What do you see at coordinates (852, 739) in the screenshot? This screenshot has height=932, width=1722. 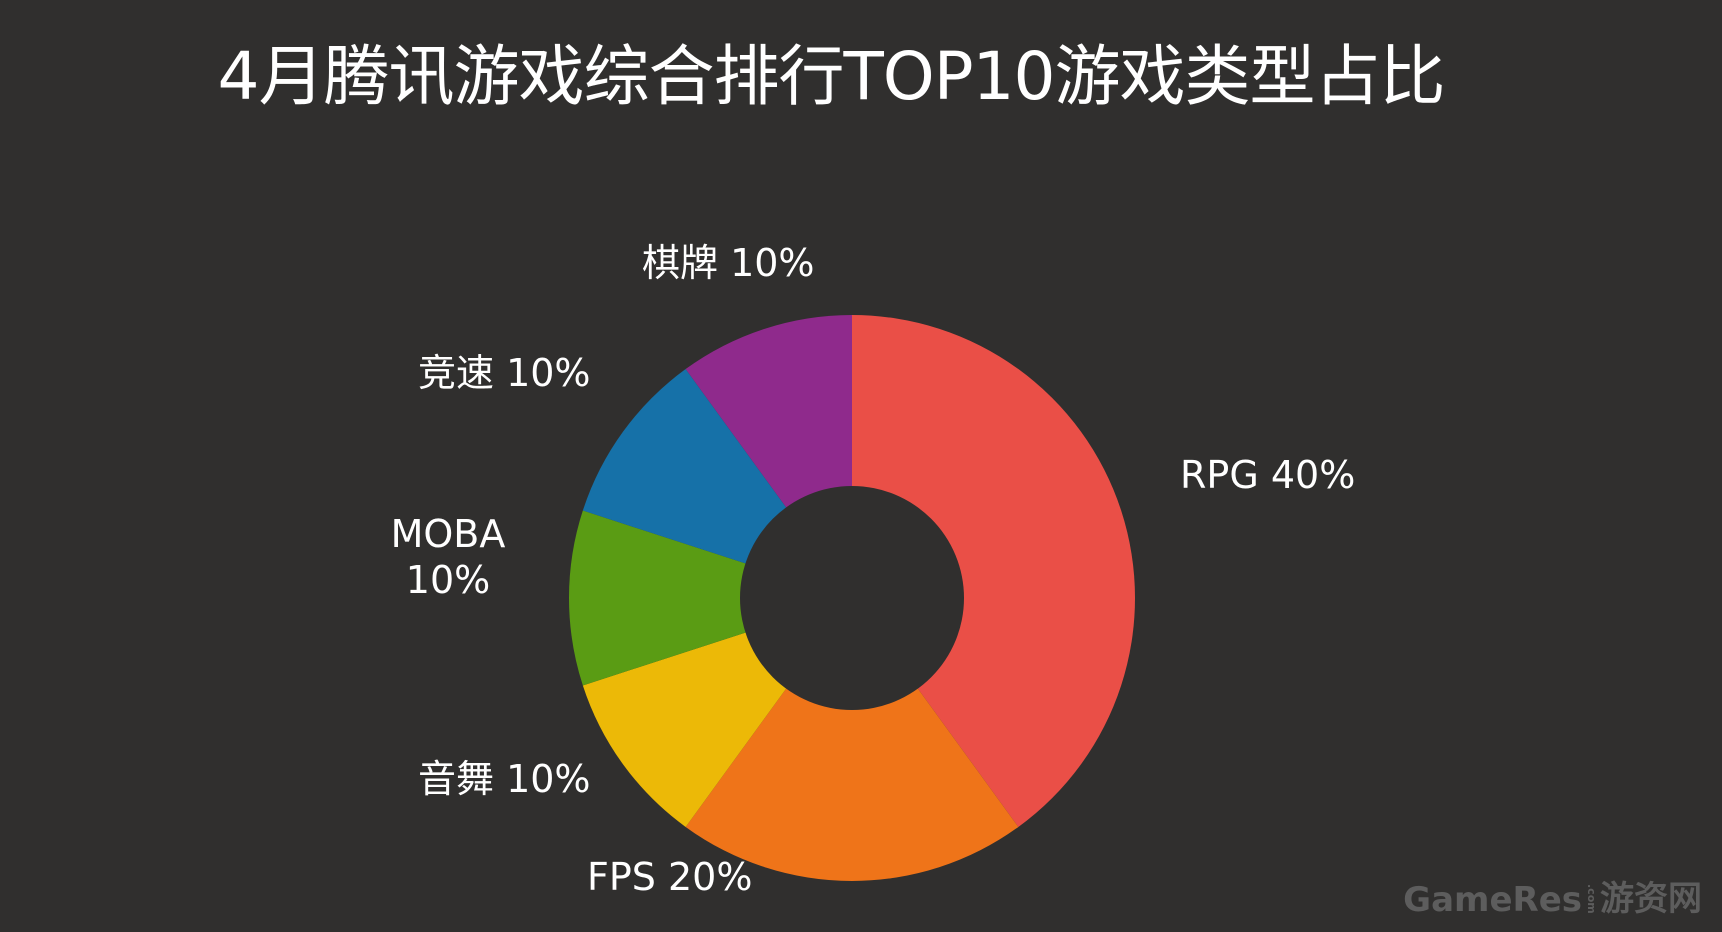 I see `slice-fps` at bounding box center [852, 739].